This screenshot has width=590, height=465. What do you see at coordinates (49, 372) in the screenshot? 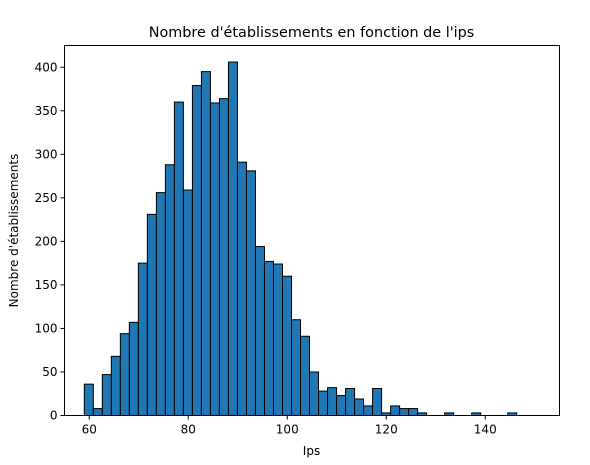
I see `y-tick-label: 50` at bounding box center [49, 372].